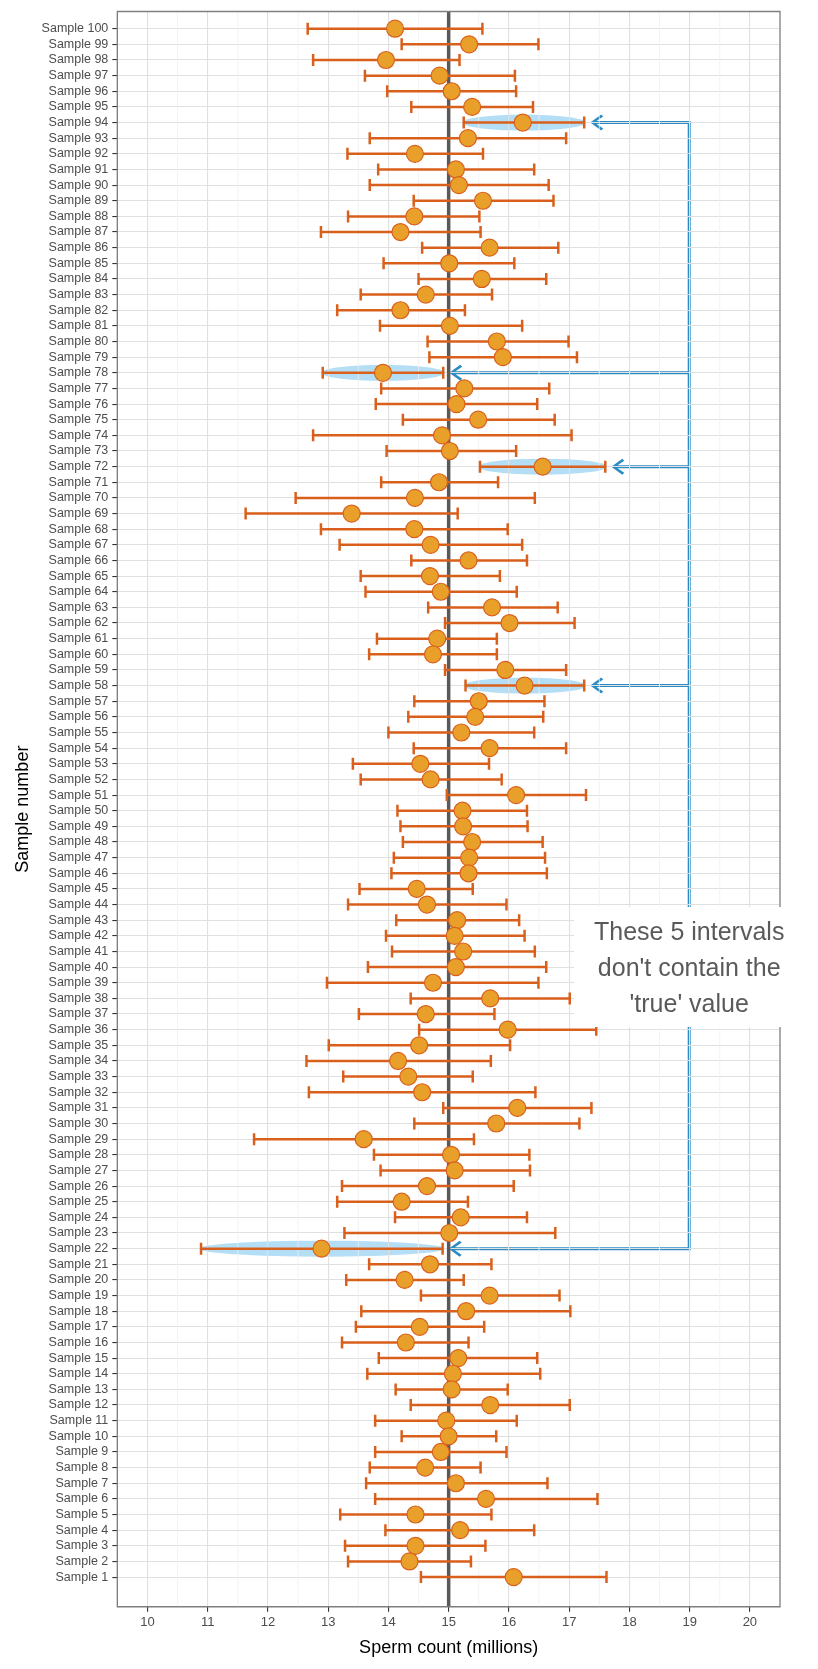 The width and height of the screenshot is (818, 1669). Describe the element at coordinates (78, 43) in the screenshot. I see `y-tick-label: Sample 99` at that location.